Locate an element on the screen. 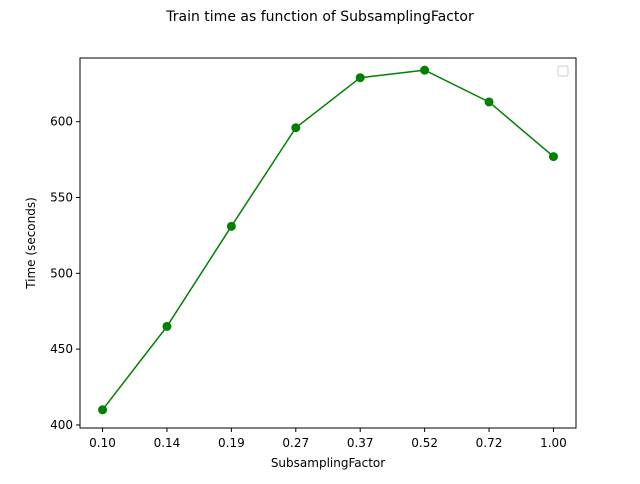  x-axis-label: SubsamplingFactor is located at coordinates (328, 463).